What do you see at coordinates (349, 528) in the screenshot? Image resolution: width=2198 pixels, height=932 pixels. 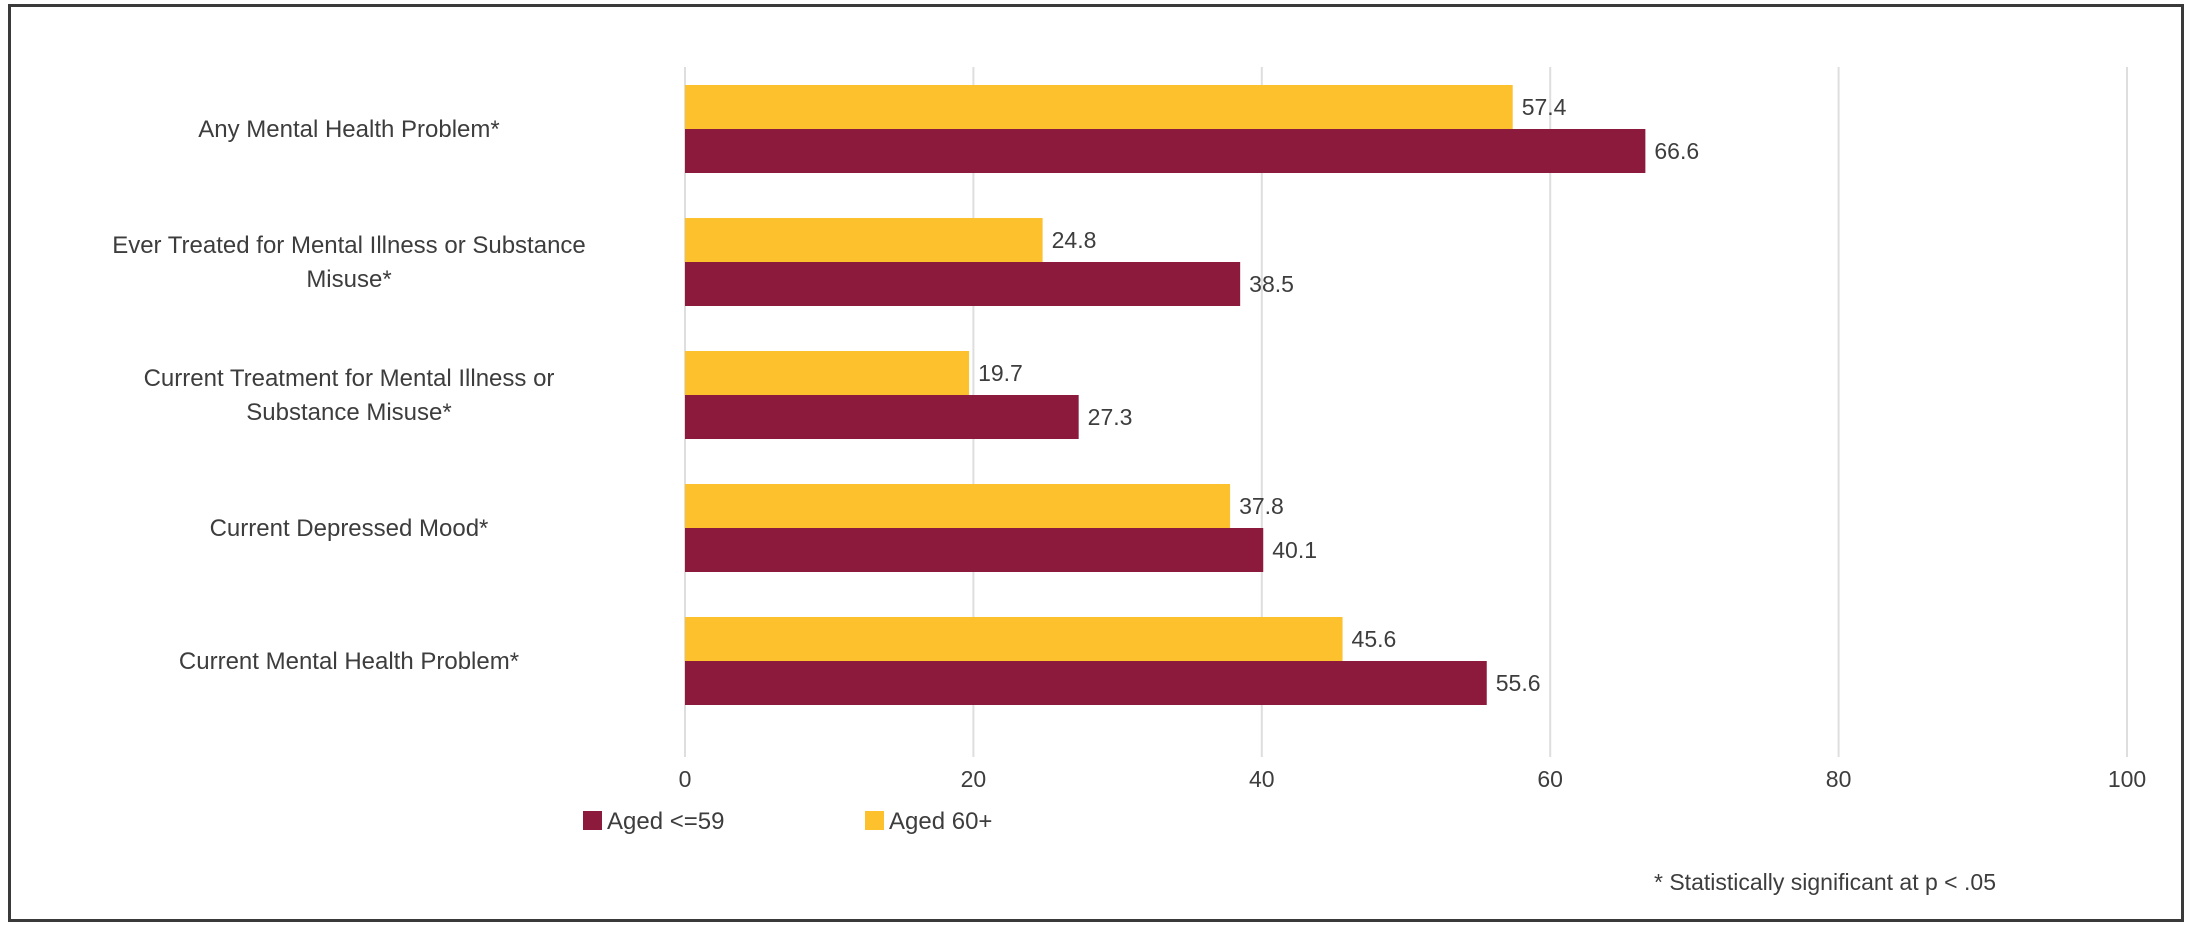 I see `category-label: Current Depressed Mood*` at bounding box center [349, 528].